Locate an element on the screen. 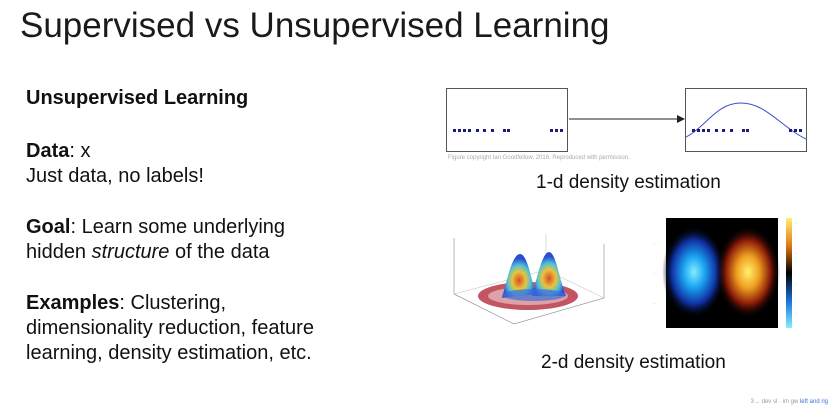 This screenshot has width=834, height=408. goal-line-1: Goal: Learn some underlying is located at coordinates (216, 227).